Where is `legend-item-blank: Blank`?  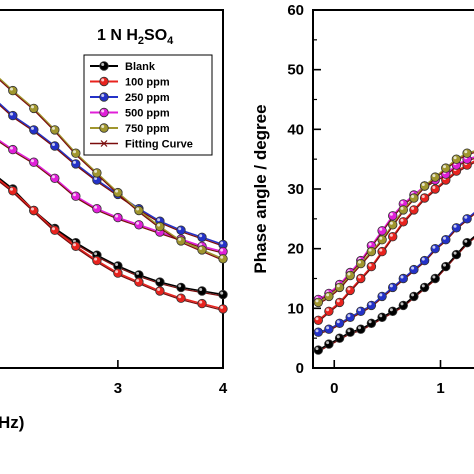 legend-item-blank: Blank is located at coordinates (123, 67).